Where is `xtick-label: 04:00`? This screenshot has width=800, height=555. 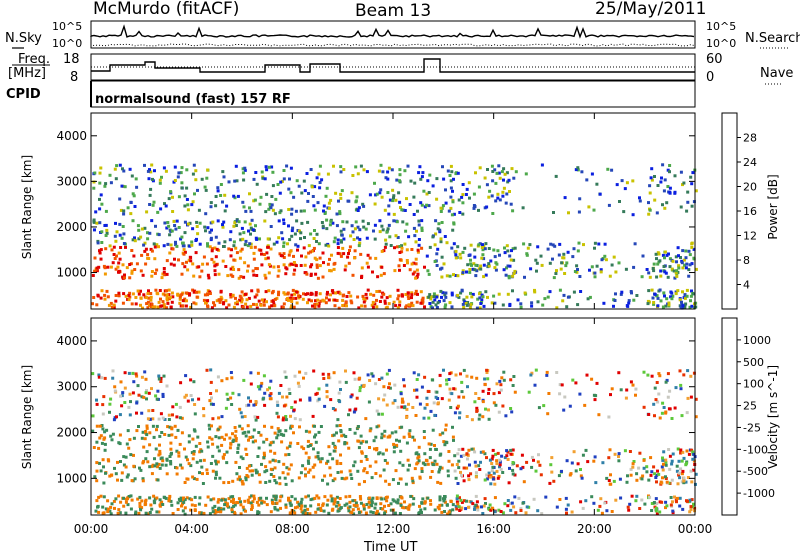 xtick-label: 04:00 is located at coordinates (191, 529).